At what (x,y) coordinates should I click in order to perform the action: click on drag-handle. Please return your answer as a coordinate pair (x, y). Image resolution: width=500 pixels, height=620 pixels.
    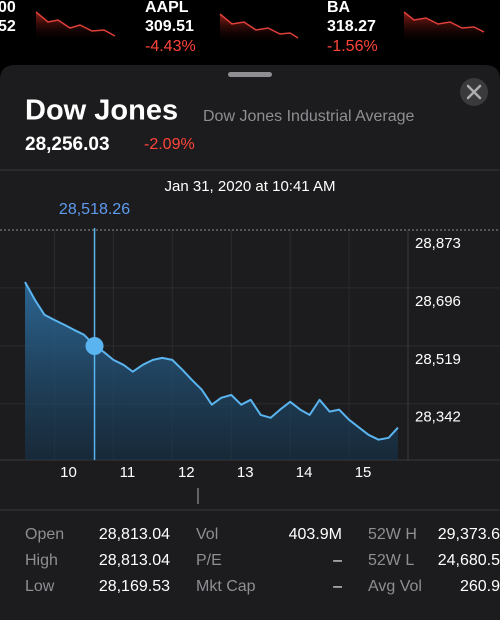
    Looking at the image, I should click on (250, 74).